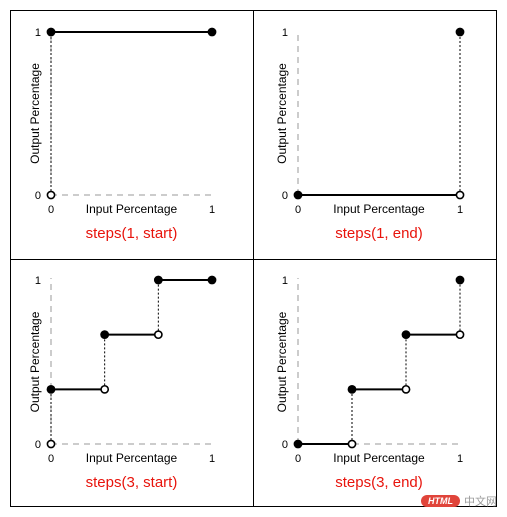 This screenshot has height=517, width=507. I want to click on chart-caption: steps(3, end), so click(379, 482).